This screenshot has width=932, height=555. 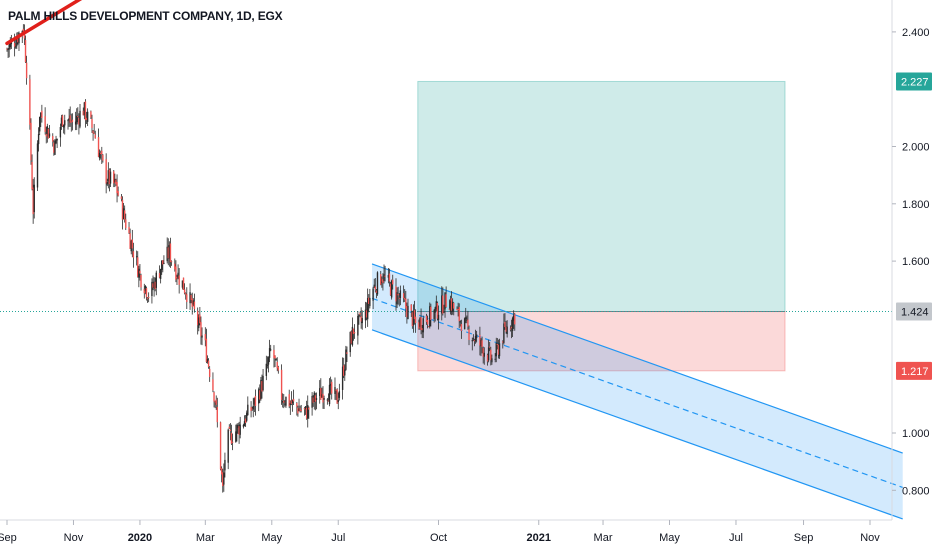 I want to click on red-trend-line, so click(x=44, y=23).